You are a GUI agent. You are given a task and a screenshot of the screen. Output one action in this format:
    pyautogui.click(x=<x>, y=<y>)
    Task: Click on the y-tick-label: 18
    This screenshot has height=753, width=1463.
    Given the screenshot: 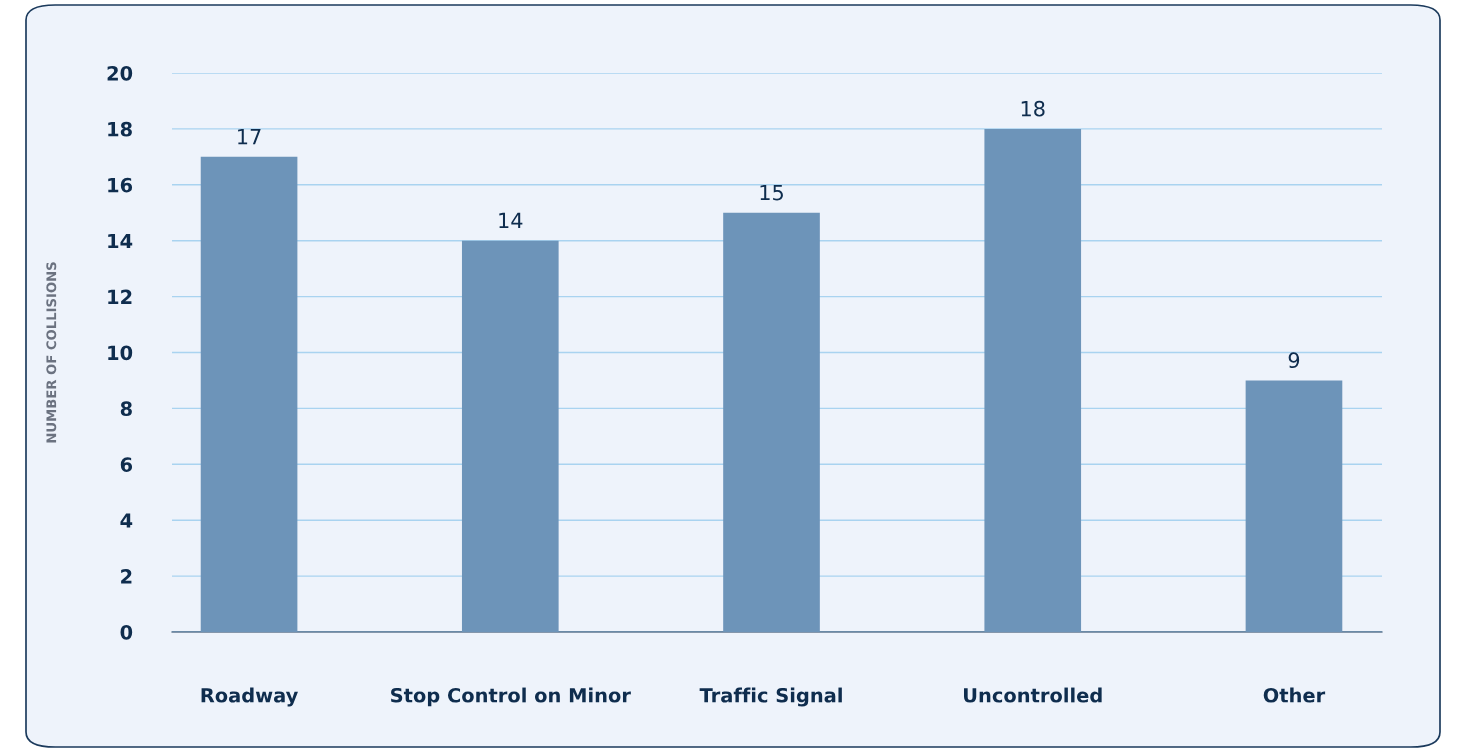 What is the action you would take?
    pyautogui.click(x=120, y=129)
    